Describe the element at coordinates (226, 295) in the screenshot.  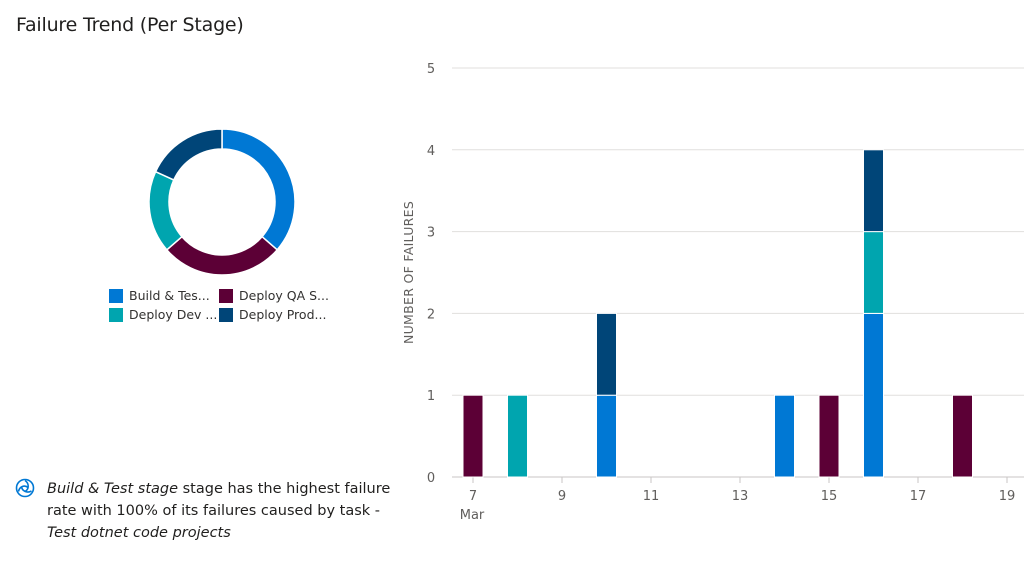
I see `legend-swatch-qa` at that location.